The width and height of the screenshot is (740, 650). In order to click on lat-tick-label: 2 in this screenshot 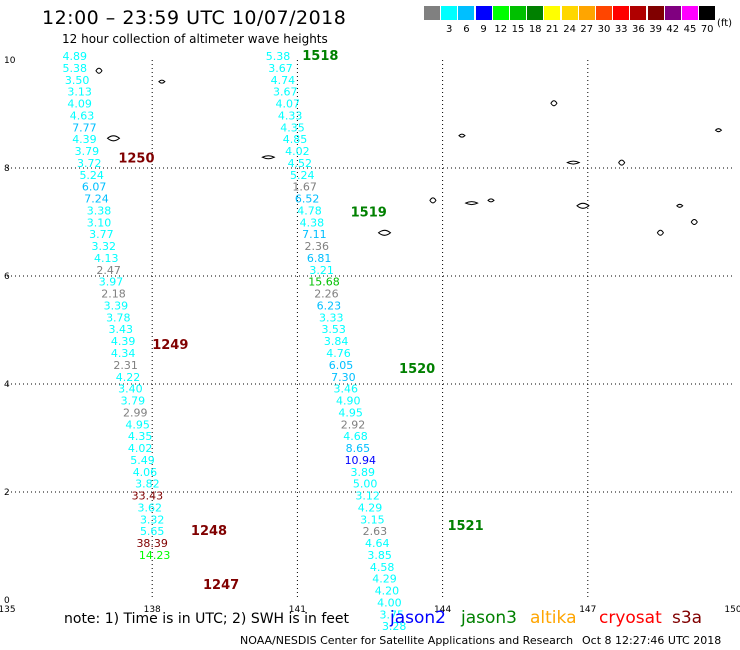, I will do `click(7, 493)`.